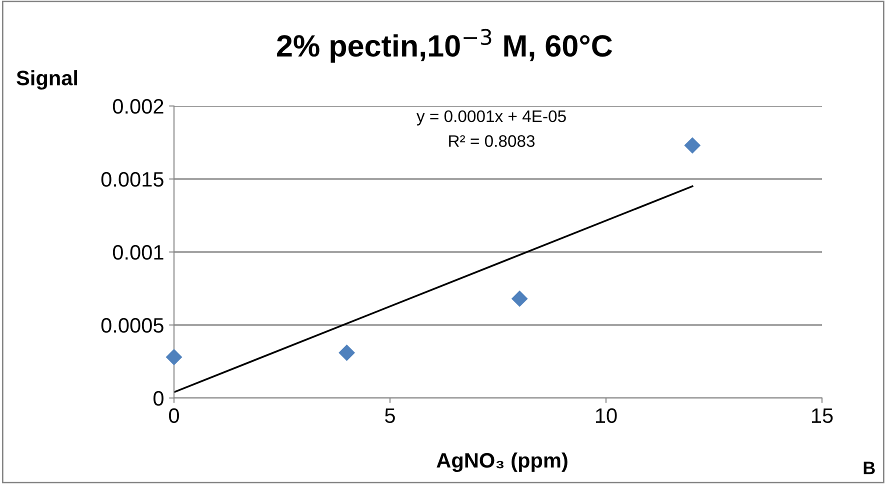 The image size is (889, 484). What do you see at coordinates (132, 325) in the screenshot?
I see `y-tick-label: 0.0005` at bounding box center [132, 325].